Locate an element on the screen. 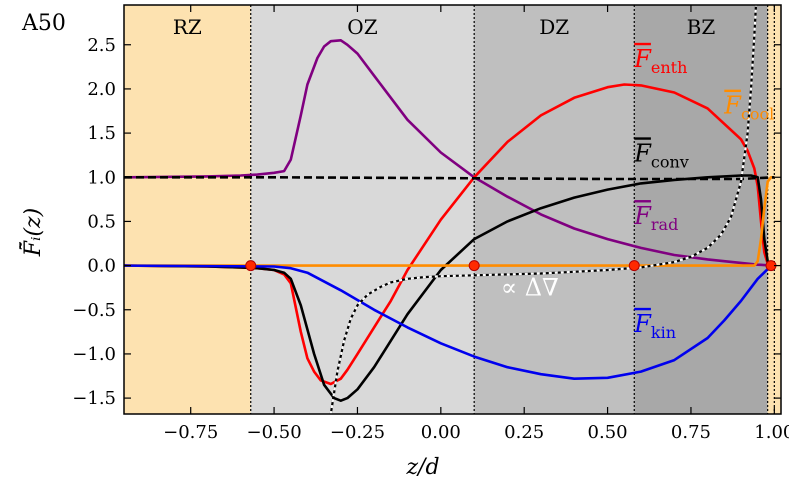  y-tick-label: 2.5 is located at coordinates (101, 45).